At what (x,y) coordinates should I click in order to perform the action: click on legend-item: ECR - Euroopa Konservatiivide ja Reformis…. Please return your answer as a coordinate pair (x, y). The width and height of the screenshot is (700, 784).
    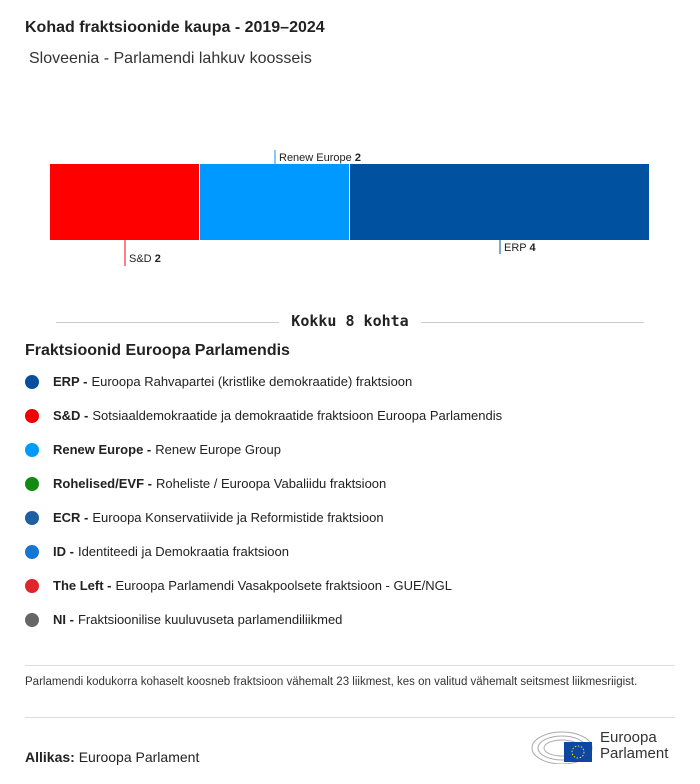
    Looking at the image, I should click on (204, 517).